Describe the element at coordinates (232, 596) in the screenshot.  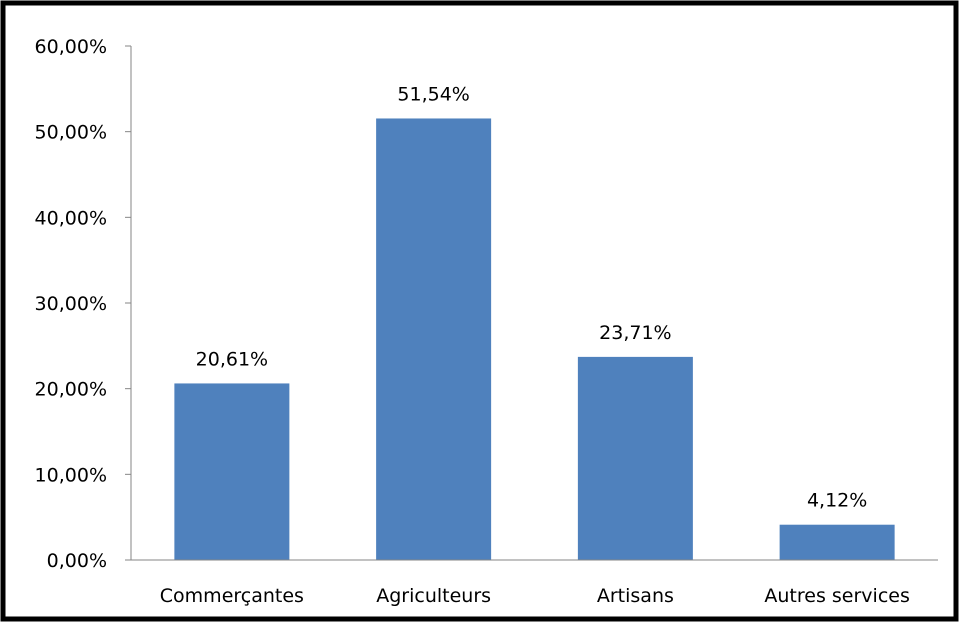
I see `x-category-label: Commerçantes` at that location.